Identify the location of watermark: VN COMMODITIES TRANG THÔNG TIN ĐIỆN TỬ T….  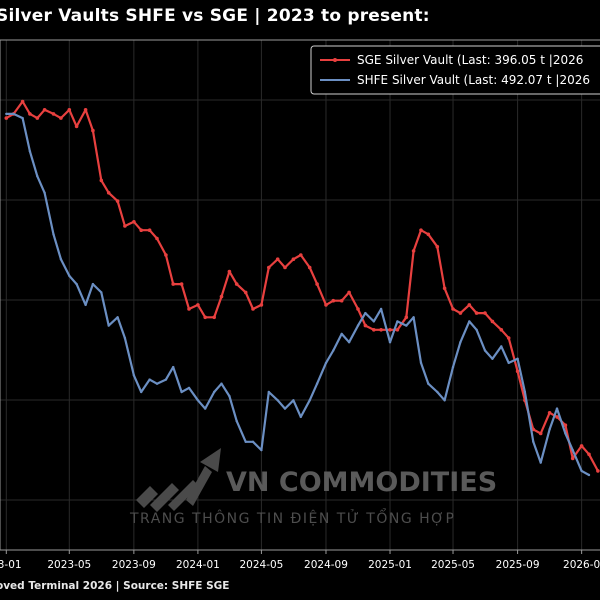
(313, 487).